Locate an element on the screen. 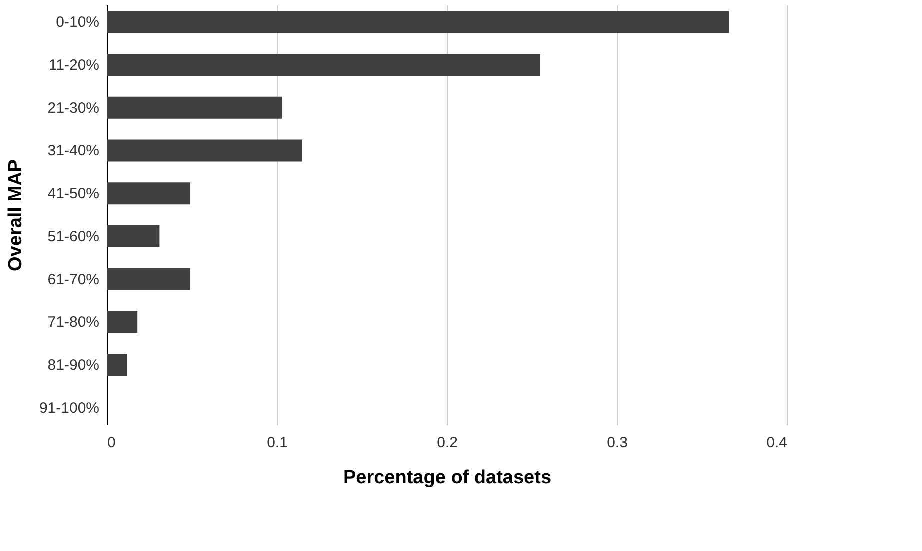 The width and height of the screenshot is (922, 551). y-tick-label: 31-40% is located at coordinates (74, 151).